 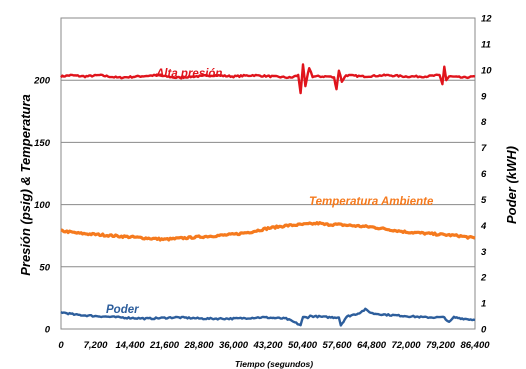 What do you see at coordinates (511, 185) in the screenshot?
I see `y-axis-right-title: Poder (kWH)` at bounding box center [511, 185].